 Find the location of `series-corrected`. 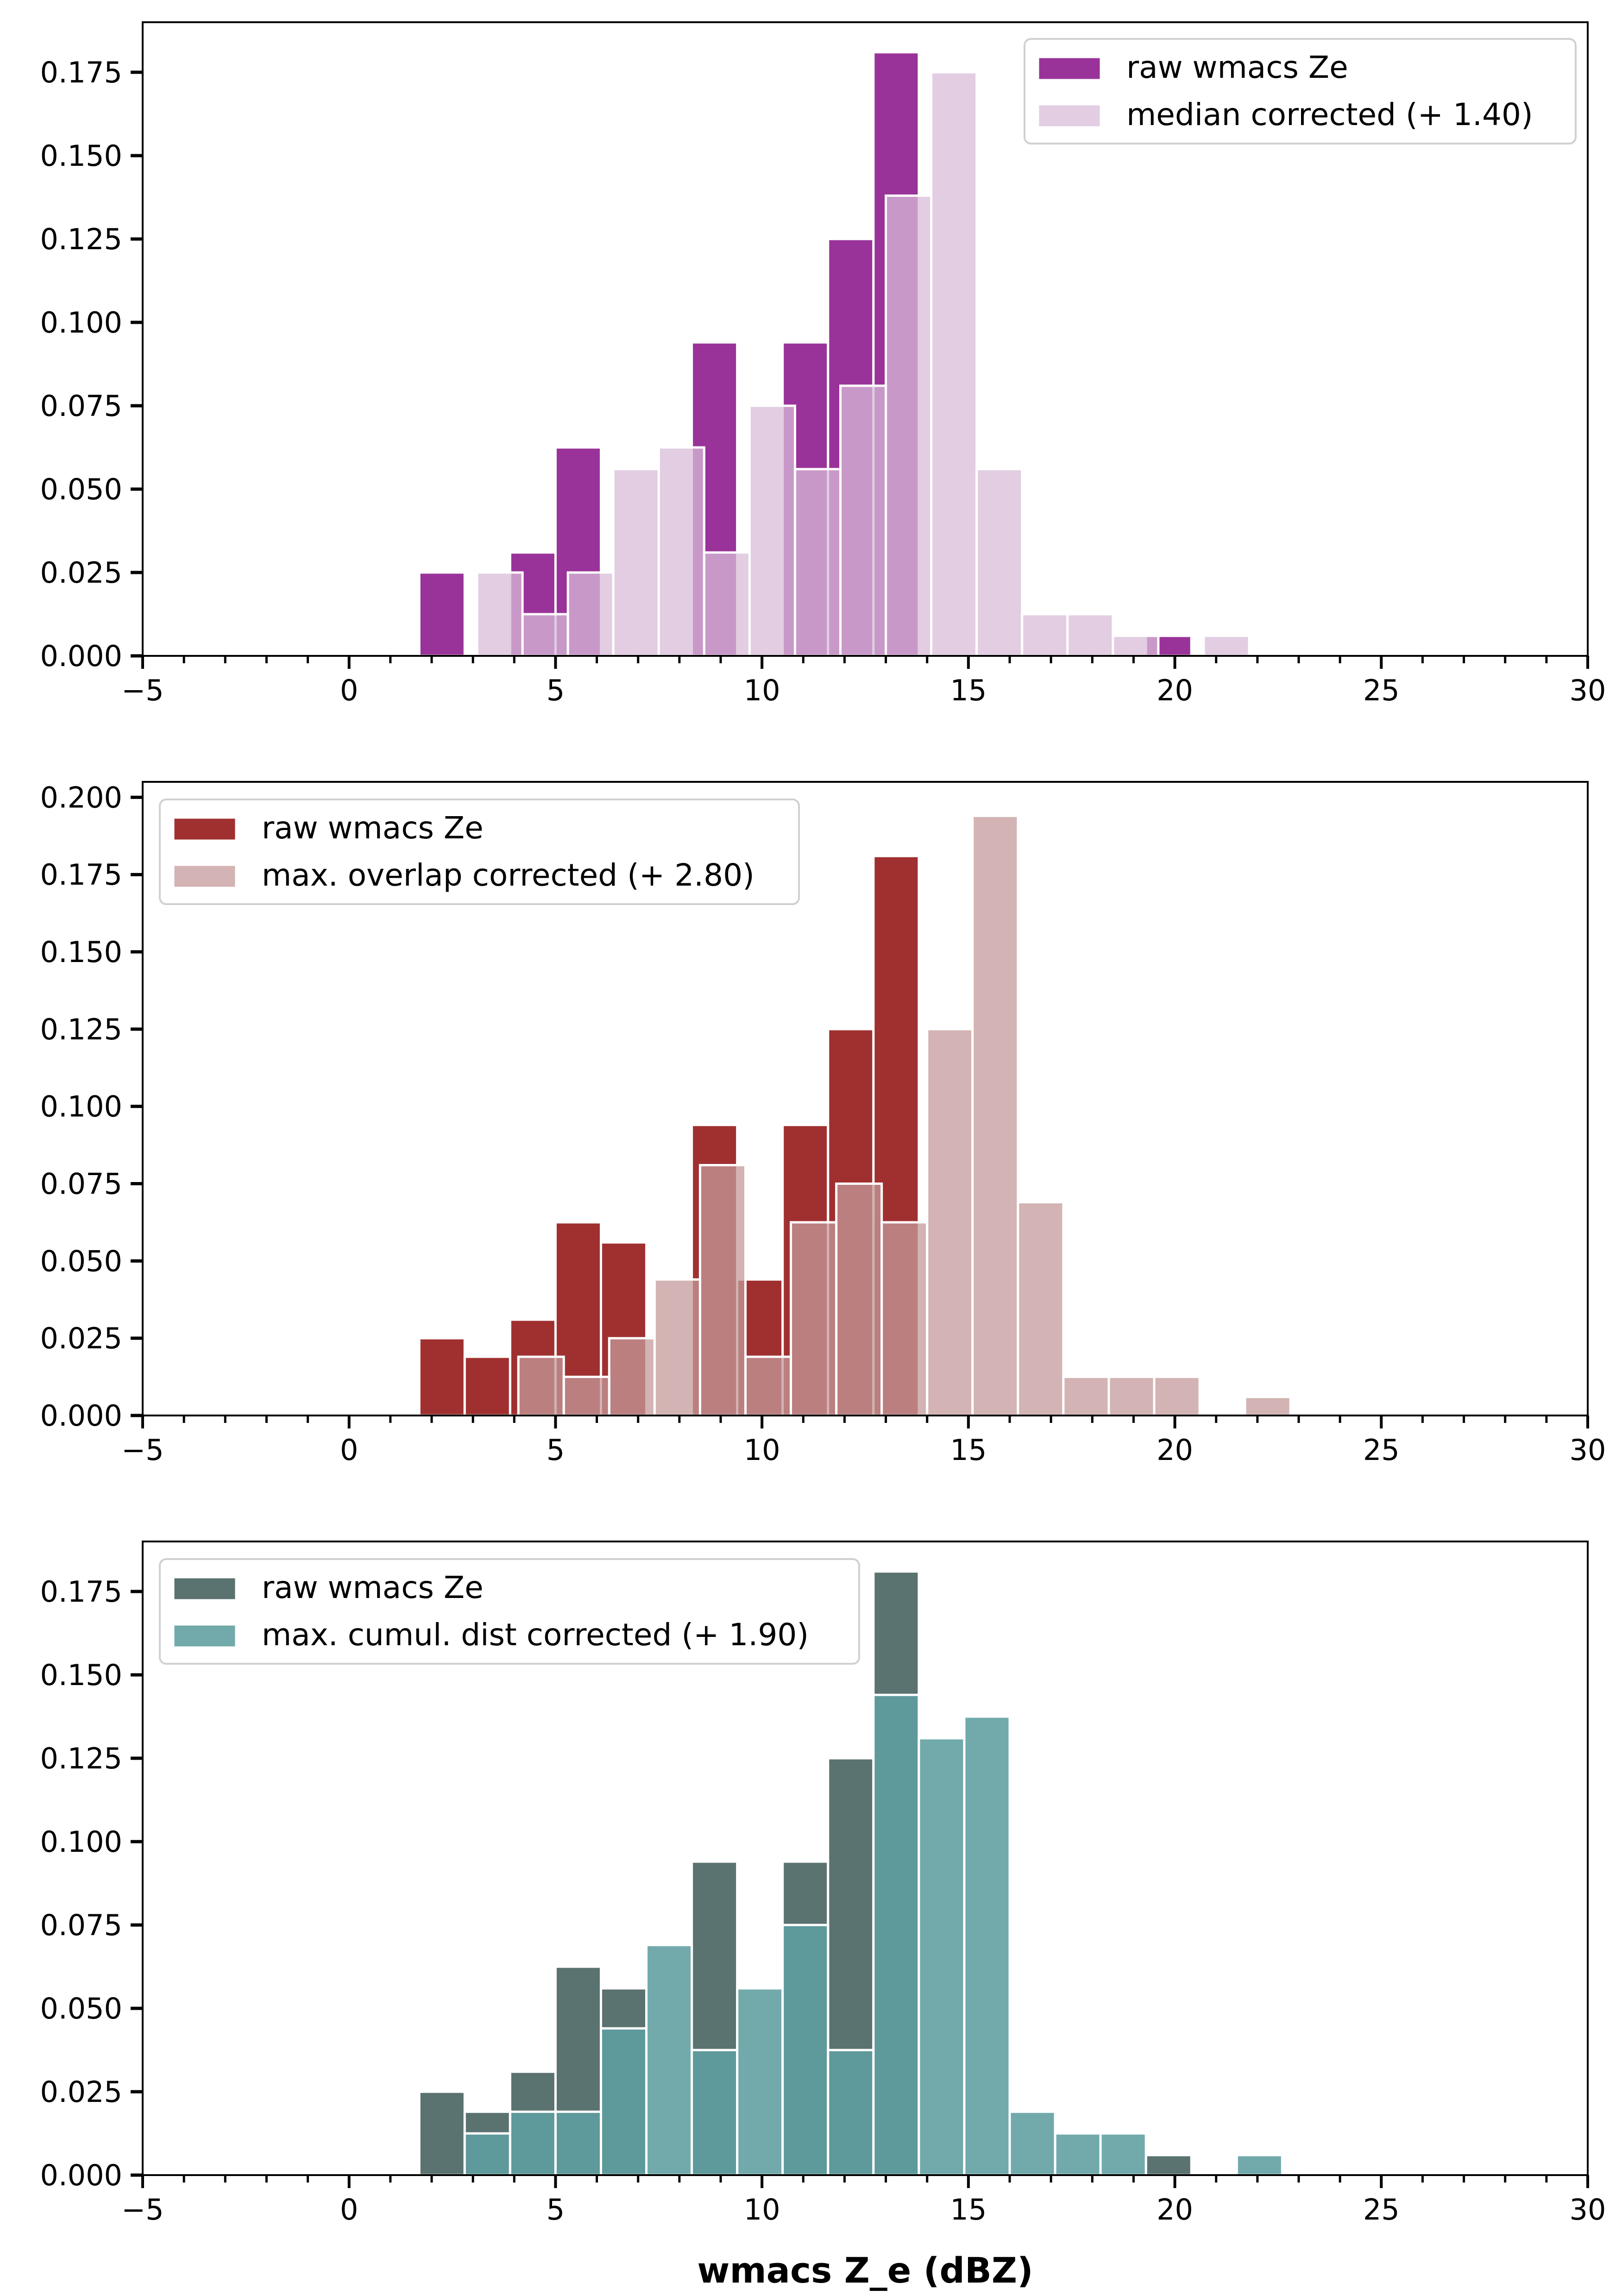

series-corrected is located at coordinates (863, 364).